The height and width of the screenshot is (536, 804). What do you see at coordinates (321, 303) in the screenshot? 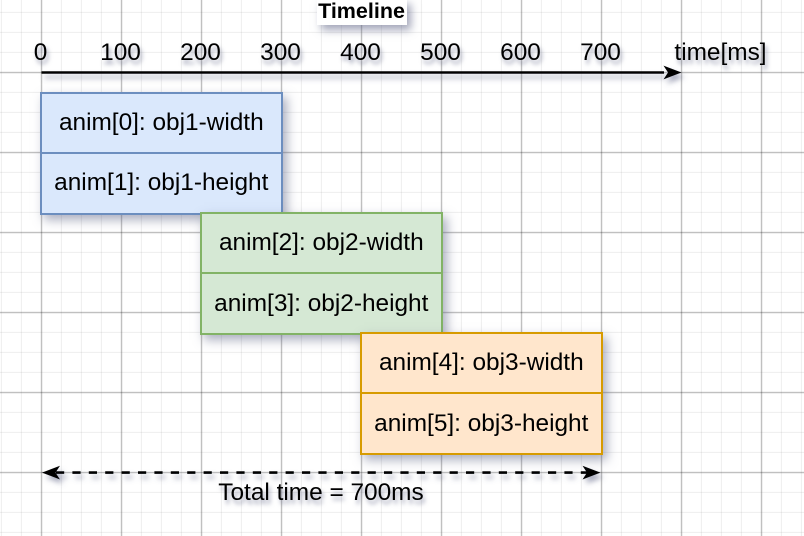
I see `anim-box-3: anim[3]: obj2-height` at bounding box center [321, 303].